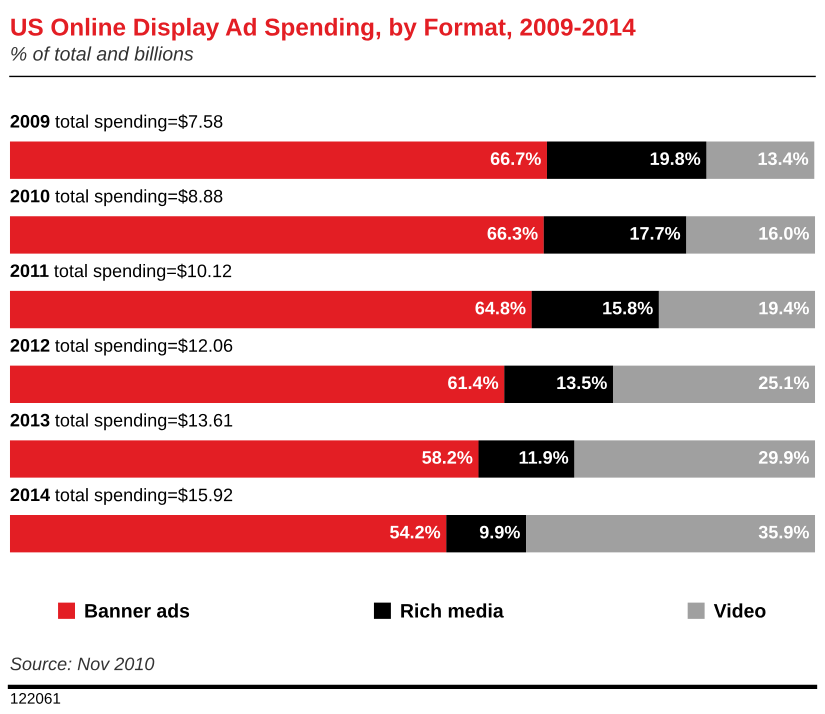 The width and height of the screenshot is (825, 714). I want to click on data-label: 64.8%, so click(501, 308).